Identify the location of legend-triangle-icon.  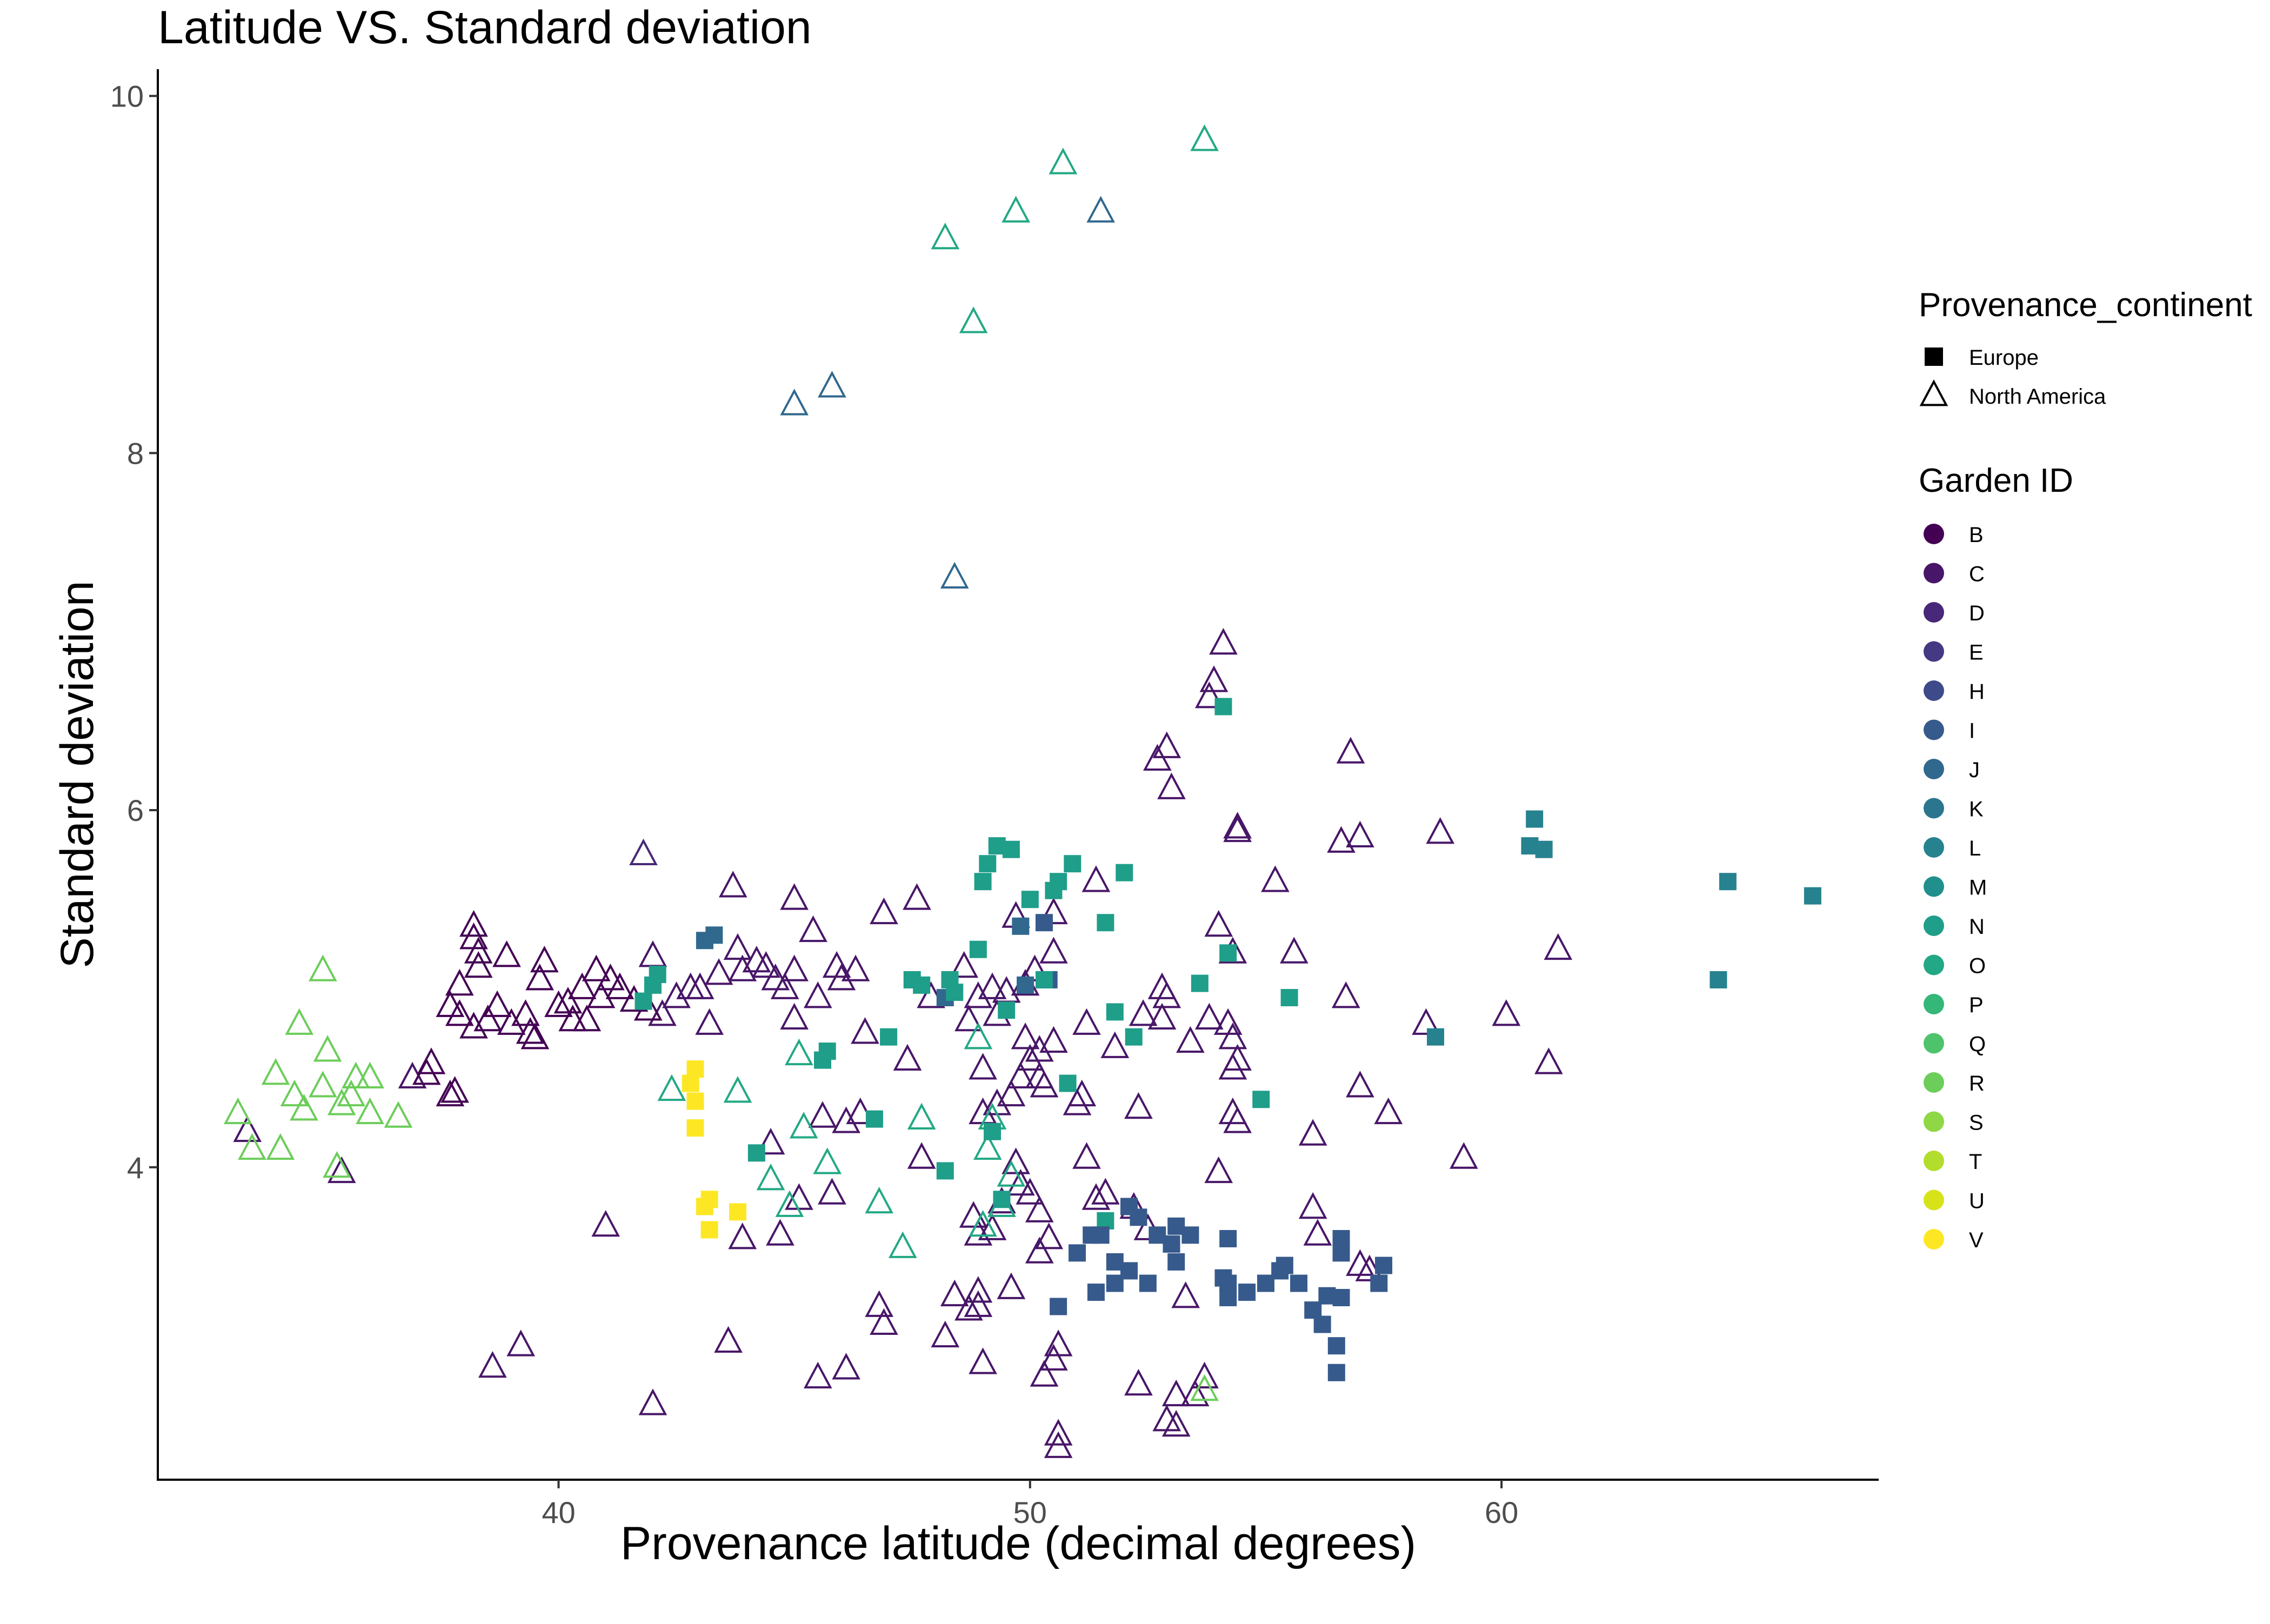
(1933, 393).